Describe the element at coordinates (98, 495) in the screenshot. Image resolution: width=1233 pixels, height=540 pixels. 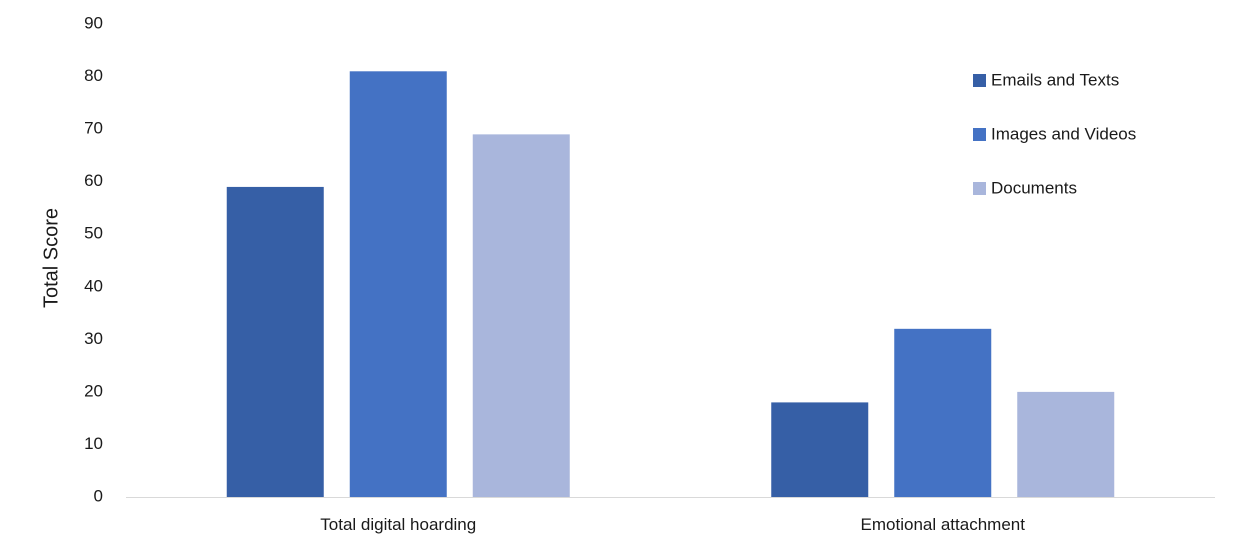
I see `y-tick-label: 0` at that location.